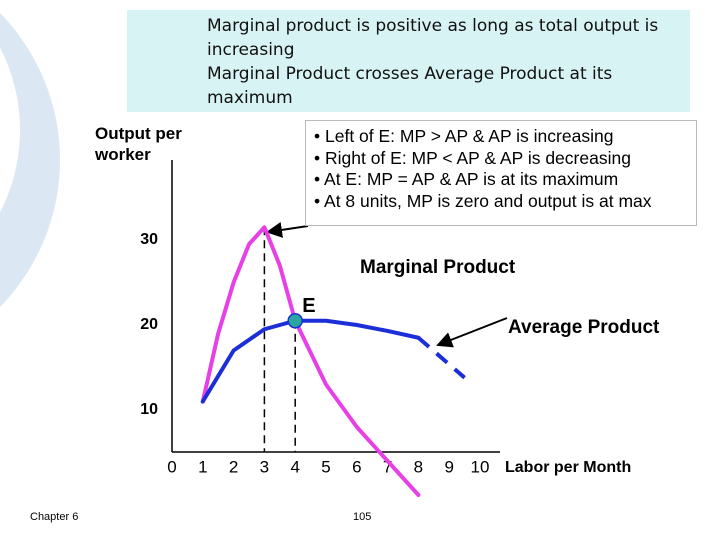  What do you see at coordinates (480, 466) in the screenshot?
I see `x-tick-label: 10` at bounding box center [480, 466].